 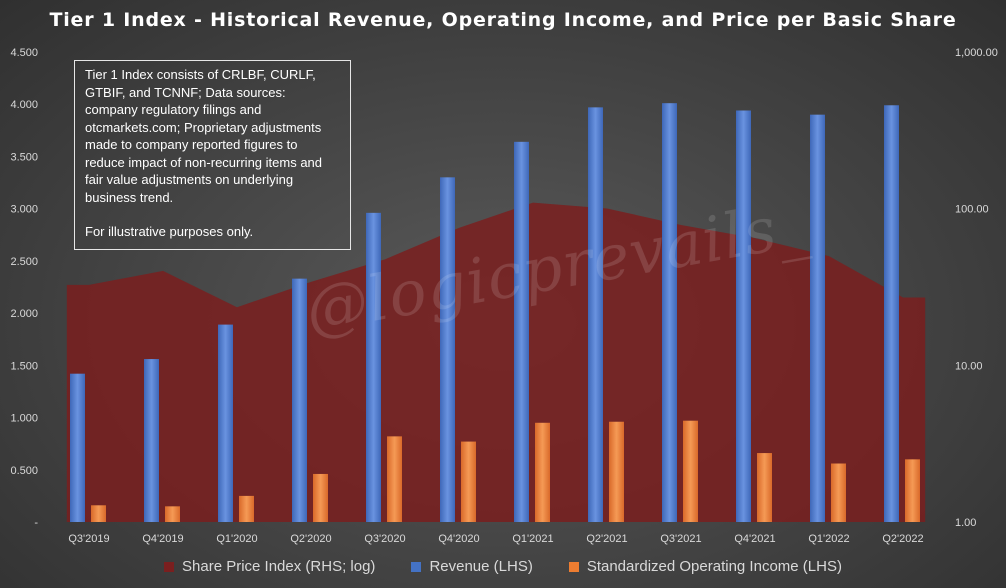 I want to click on left-axis-tick-label: 0.500, so click(x=24, y=471).